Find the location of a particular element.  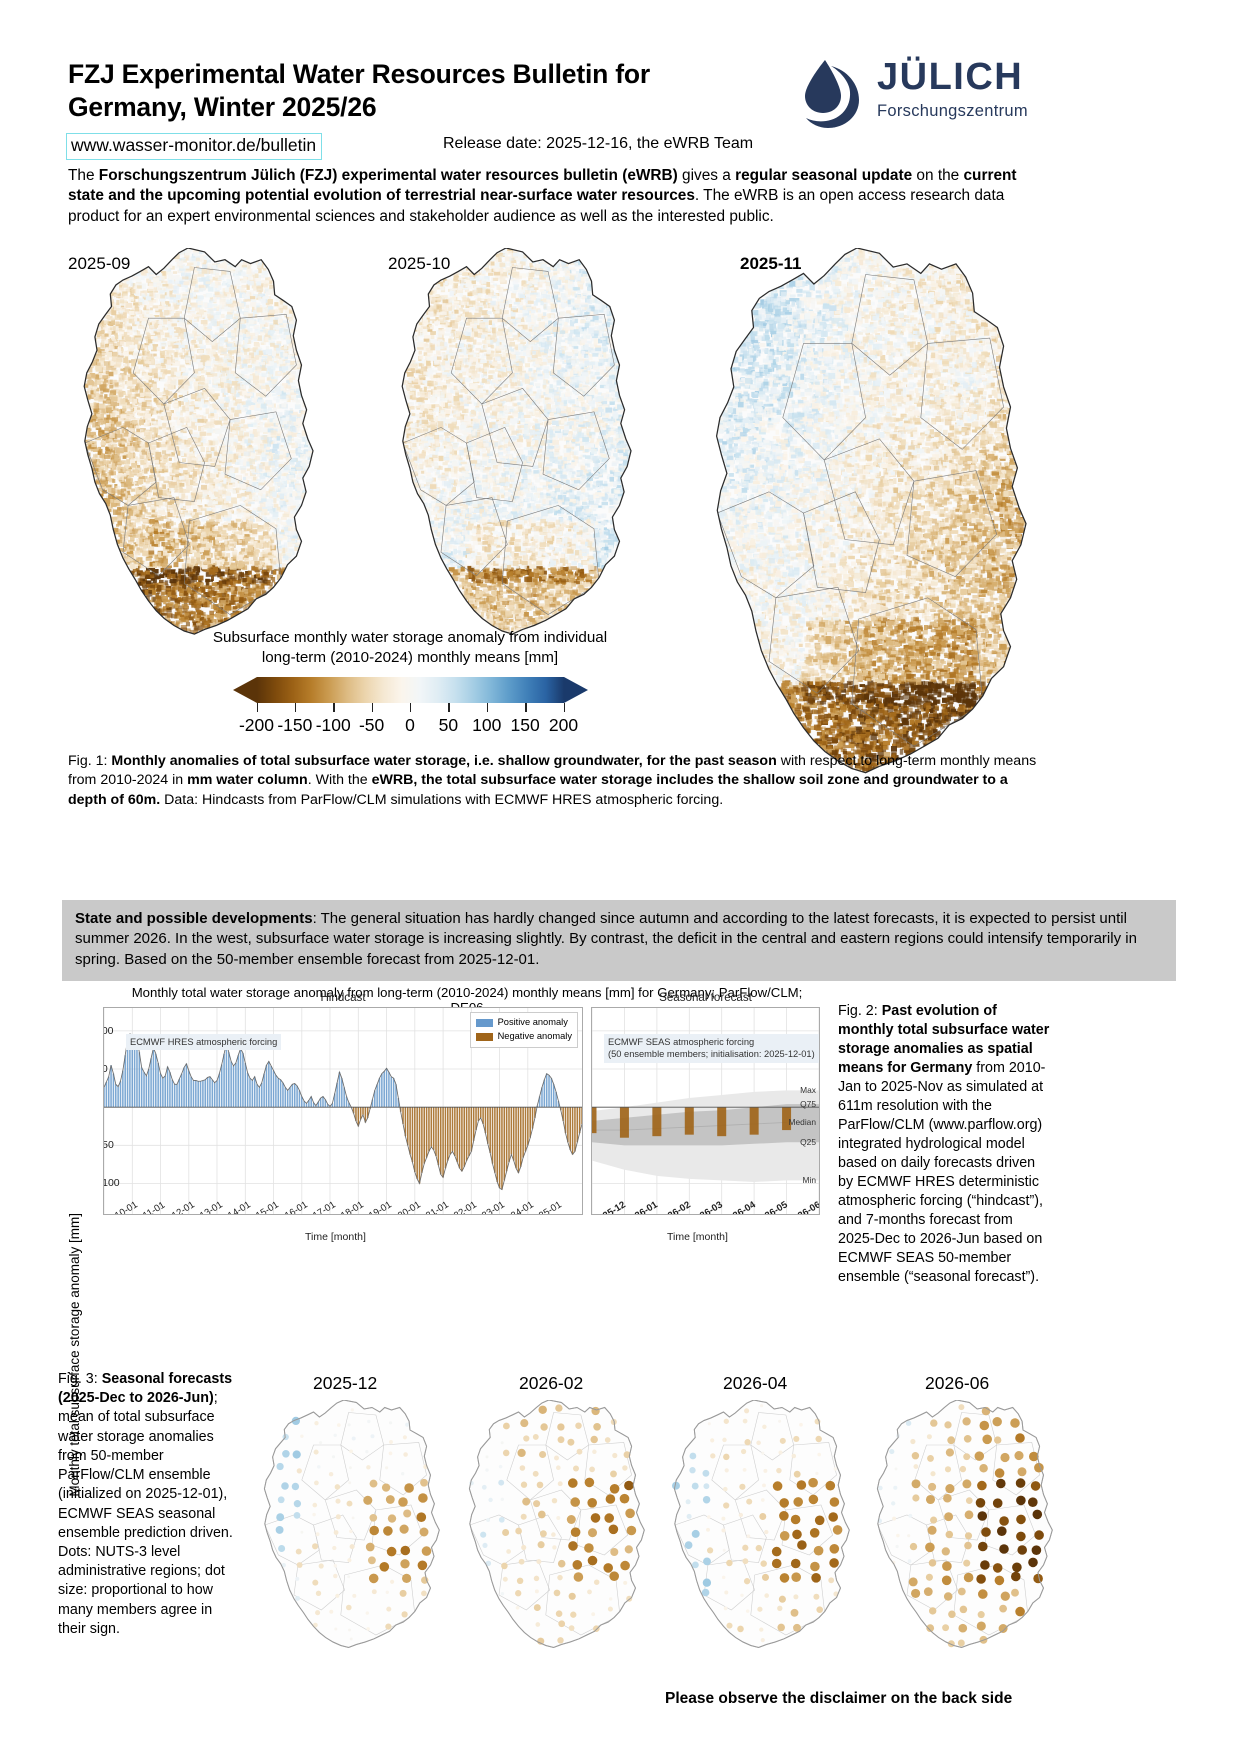

colorbar-tick-label: 50 is located at coordinates (448, 725).